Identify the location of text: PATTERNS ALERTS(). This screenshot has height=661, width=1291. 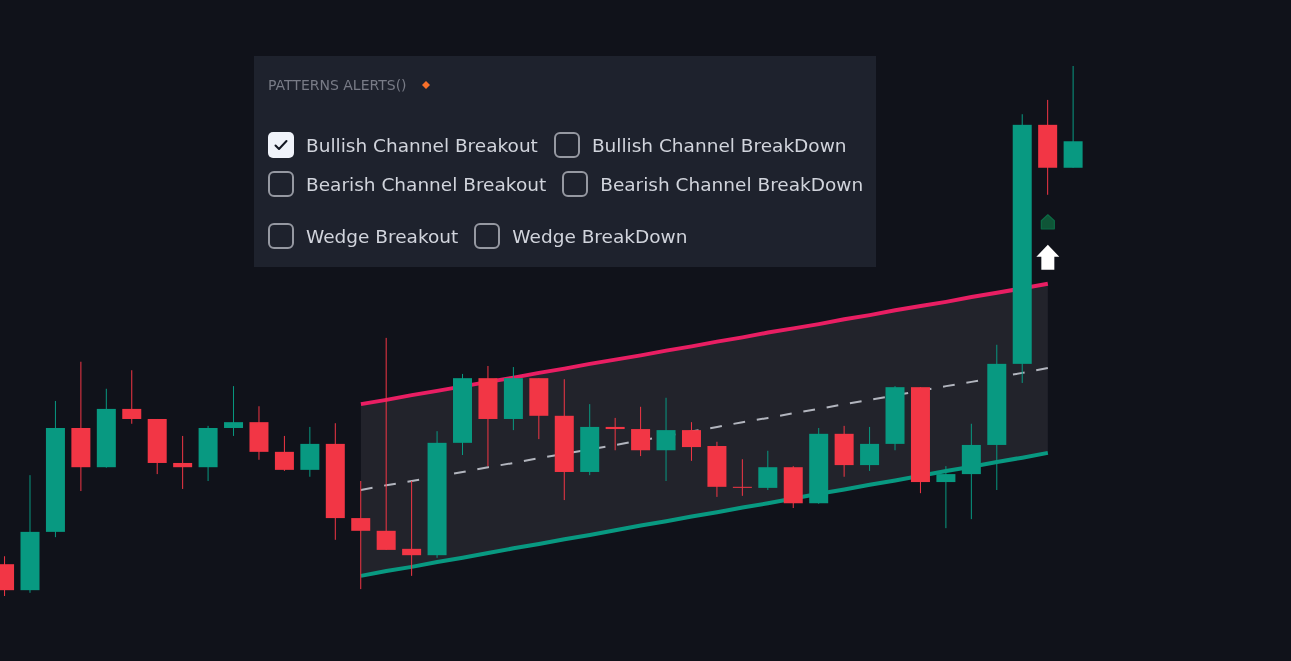
(337, 85).